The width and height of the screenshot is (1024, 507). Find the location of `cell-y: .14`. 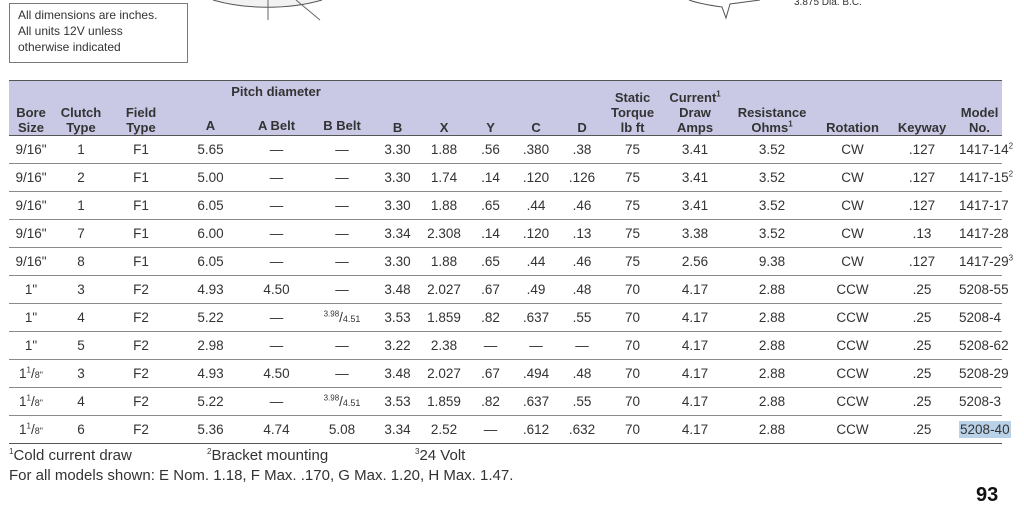

cell-y: .14 is located at coordinates (491, 177).